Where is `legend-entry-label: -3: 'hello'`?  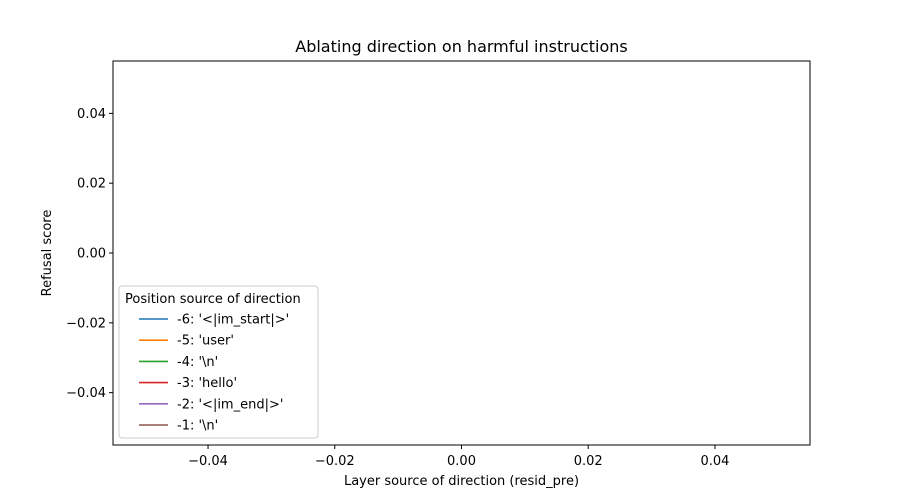
legend-entry-label: -3: 'hello' is located at coordinates (207, 383).